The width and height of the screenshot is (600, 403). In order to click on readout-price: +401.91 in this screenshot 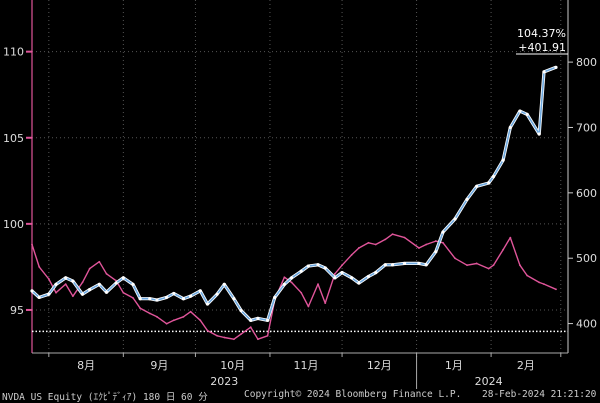, I will do `click(542, 47)`.